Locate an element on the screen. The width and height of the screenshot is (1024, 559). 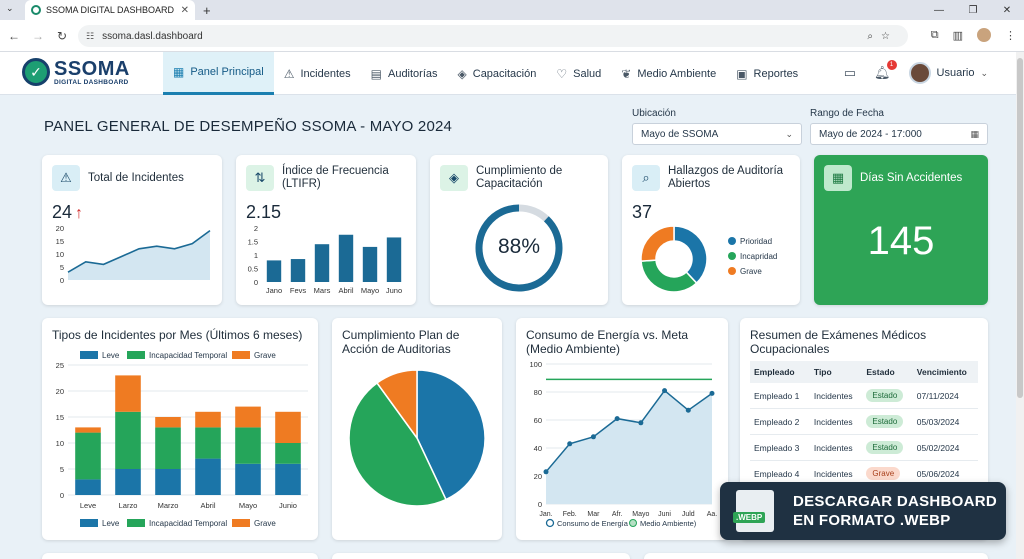
minimize-icon: — is located at coordinates (939, 10).